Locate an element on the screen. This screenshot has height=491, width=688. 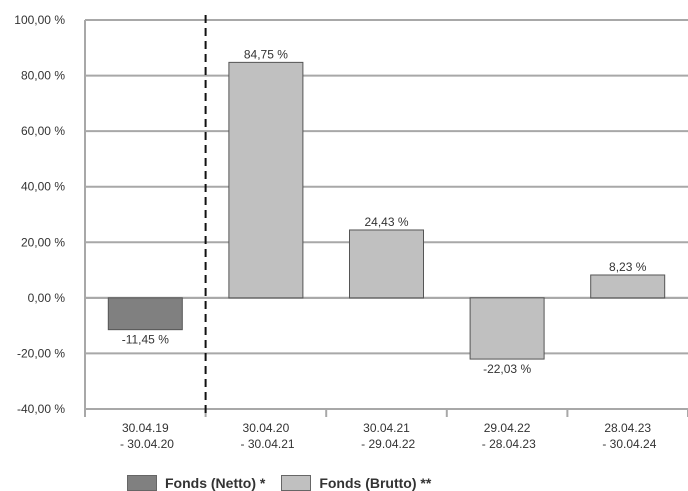
legend-label-netto: Fonds (Netto) * is located at coordinates (215, 483).